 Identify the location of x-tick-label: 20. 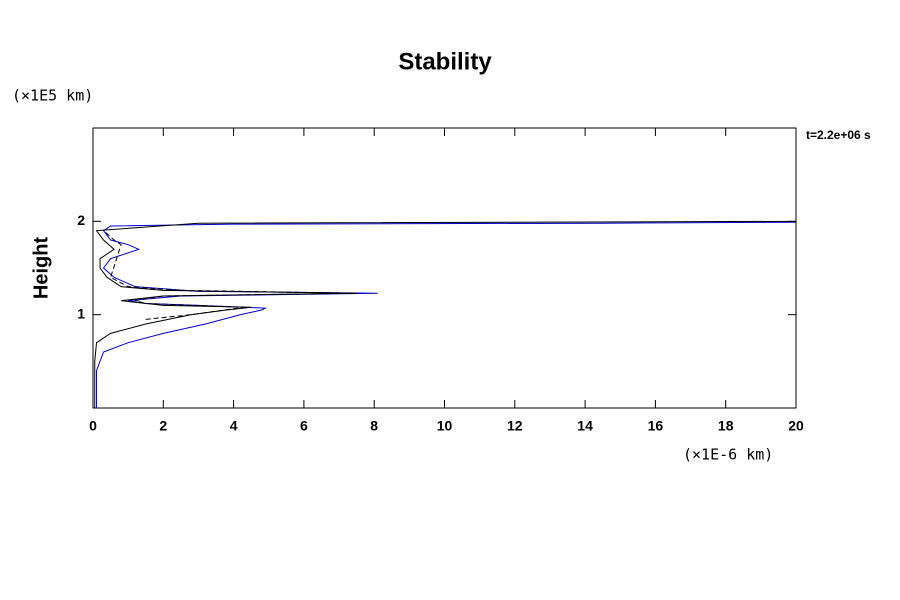
(796, 426).